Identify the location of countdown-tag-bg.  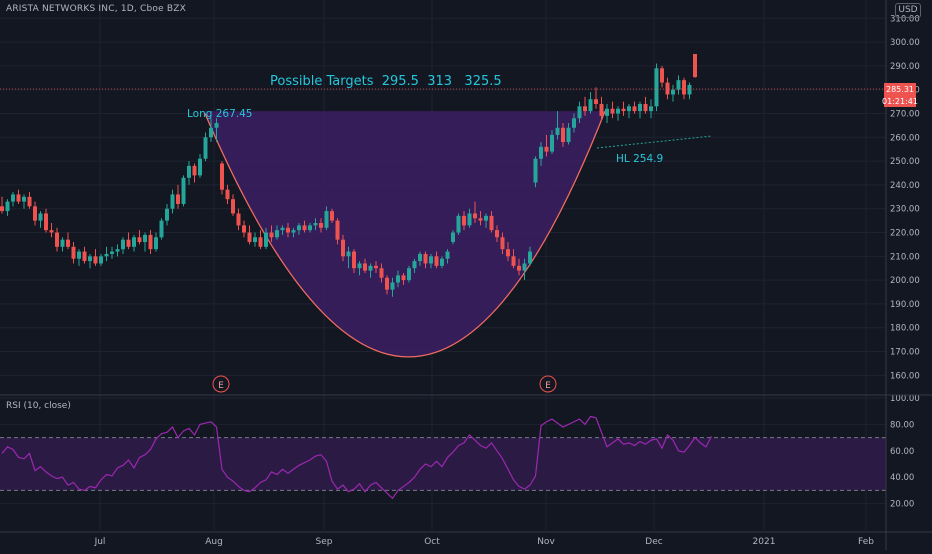
(900, 101).